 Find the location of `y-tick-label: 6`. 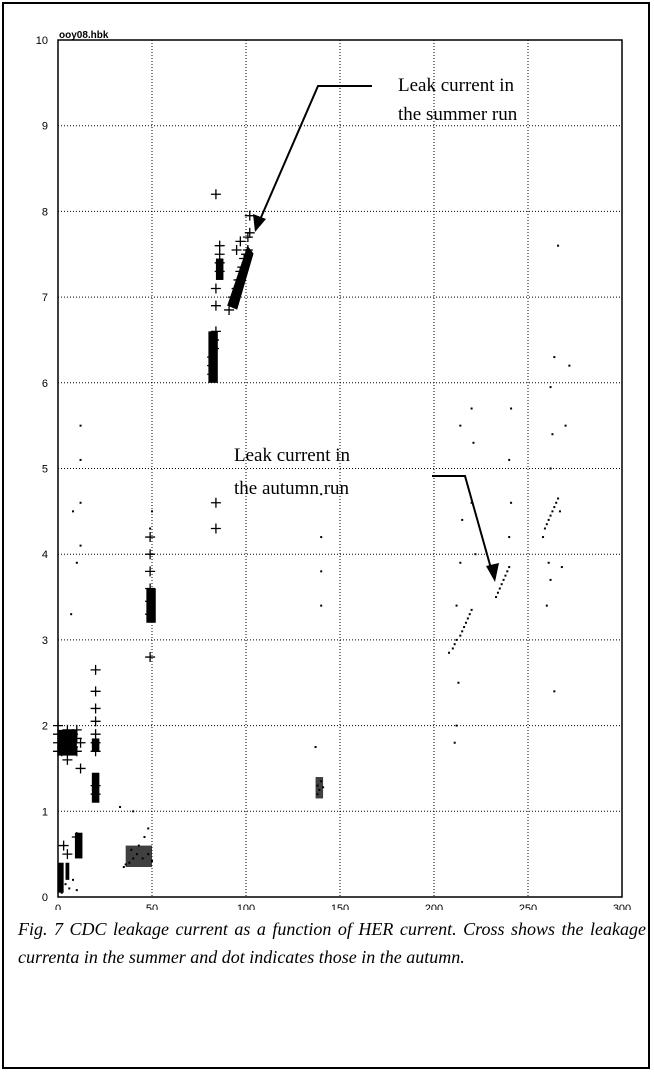

y-tick-label: 6 is located at coordinates (45, 384).